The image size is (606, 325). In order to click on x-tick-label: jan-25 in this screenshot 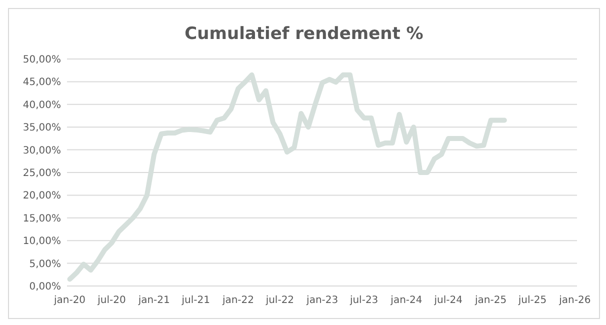, I will do `click(490, 300)`.